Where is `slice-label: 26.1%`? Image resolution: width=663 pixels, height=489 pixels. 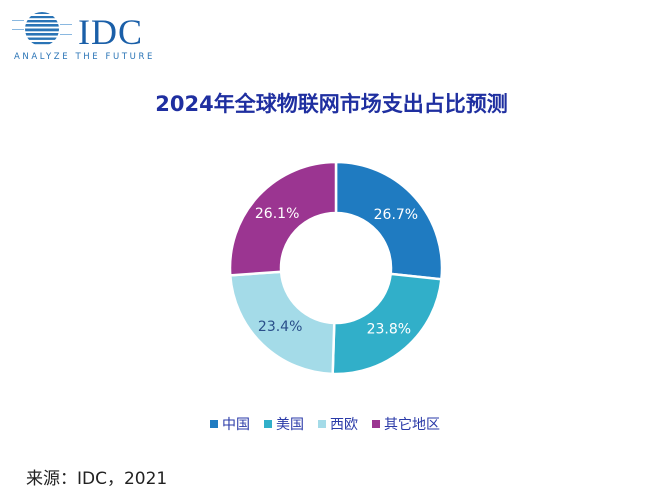 slice-label: 26.1% is located at coordinates (277, 214).